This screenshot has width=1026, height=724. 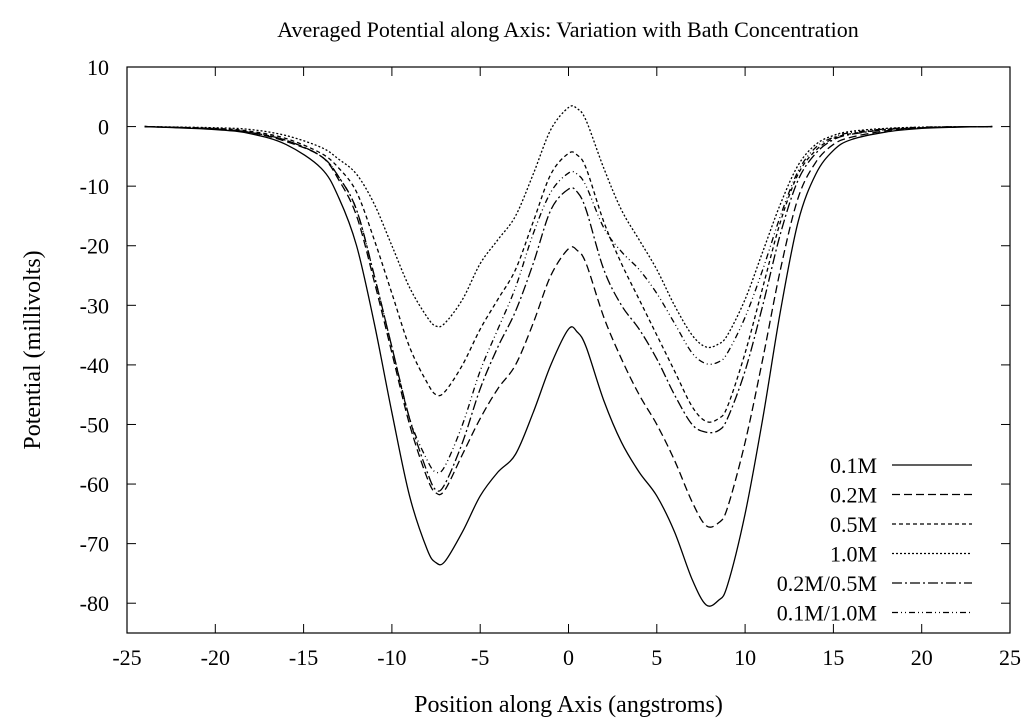 What do you see at coordinates (568, 705) in the screenshot?
I see `x-axis-label: Position along Axis (angstroms)` at bounding box center [568, 705].